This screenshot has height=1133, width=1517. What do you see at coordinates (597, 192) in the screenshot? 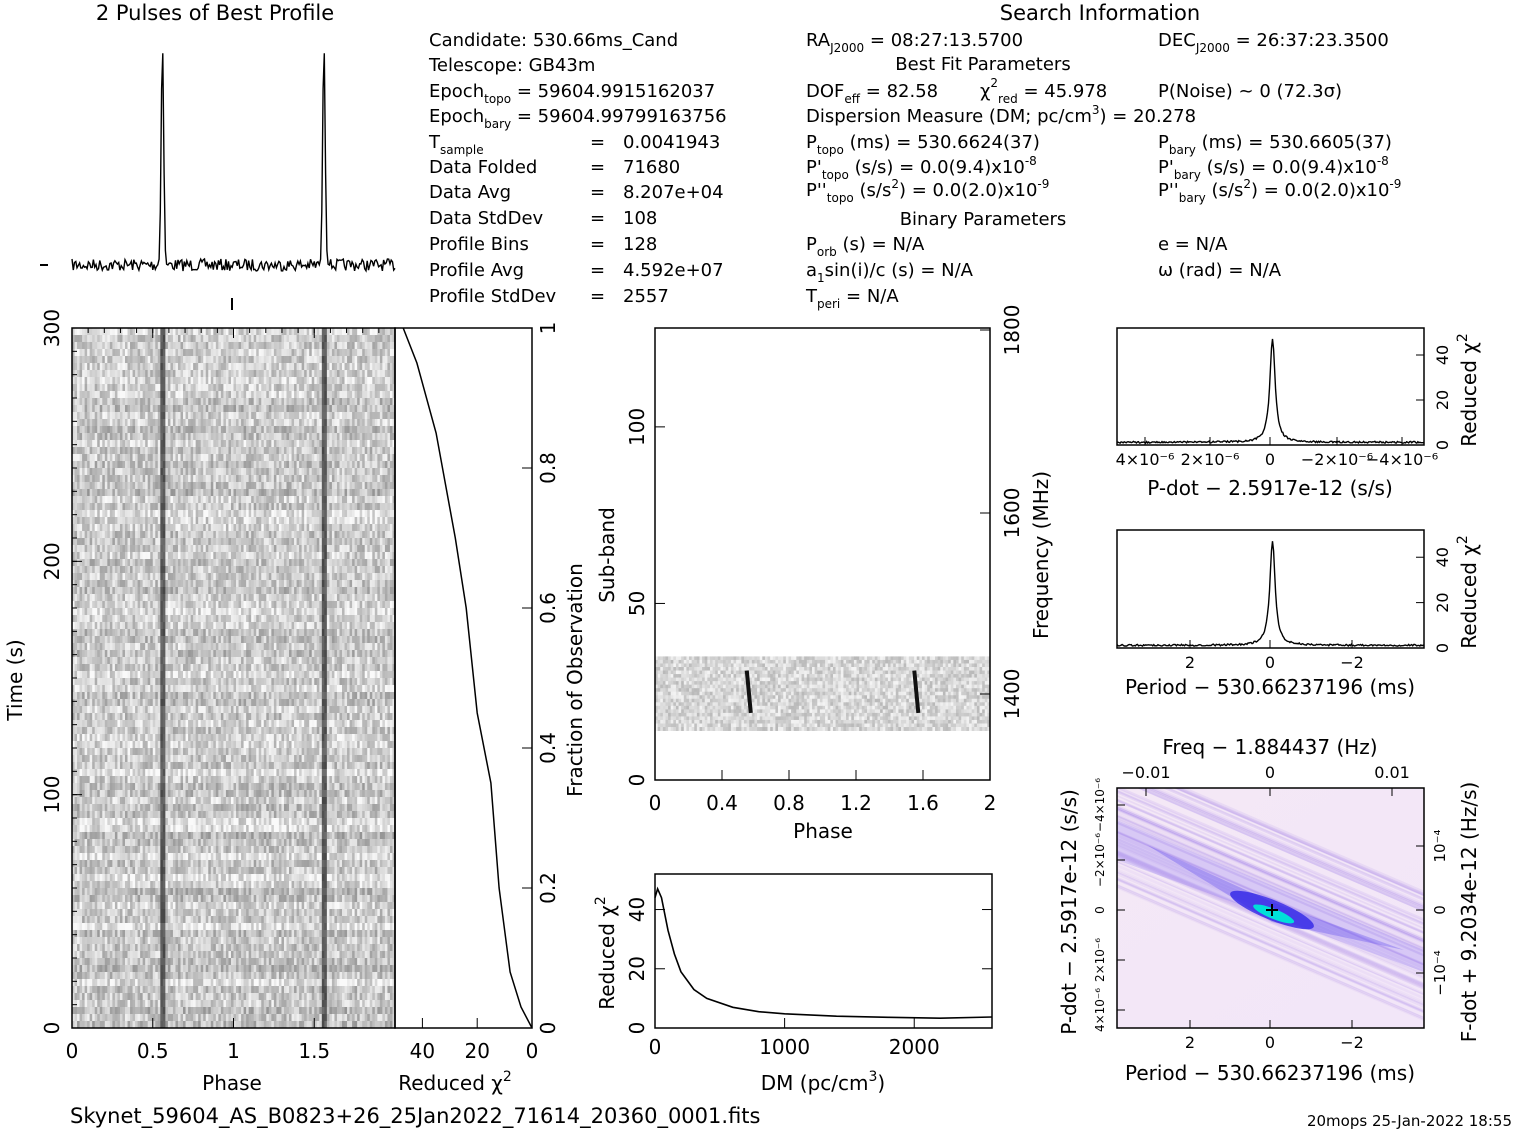
I see `cand-eq: =` at bounding box center [597, 192].